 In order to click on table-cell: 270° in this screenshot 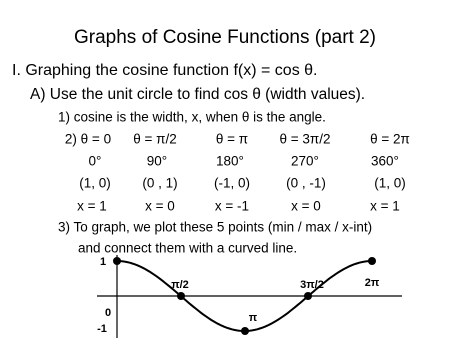, I will do `click(305, 161)`.